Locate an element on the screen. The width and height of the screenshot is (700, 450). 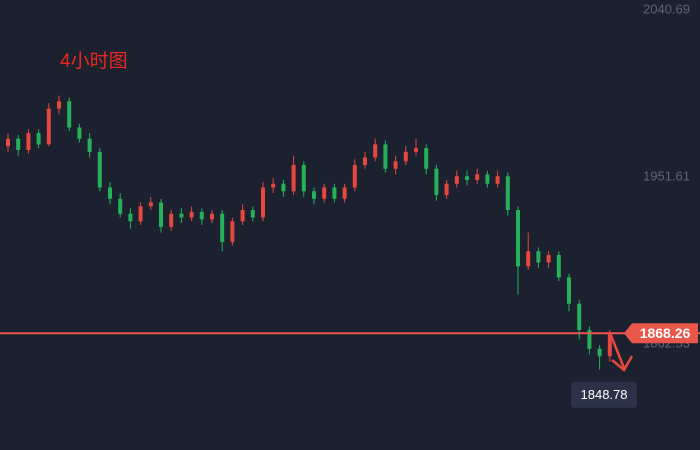
chart-title: 4小时图 is located at coordinates (94, 61).